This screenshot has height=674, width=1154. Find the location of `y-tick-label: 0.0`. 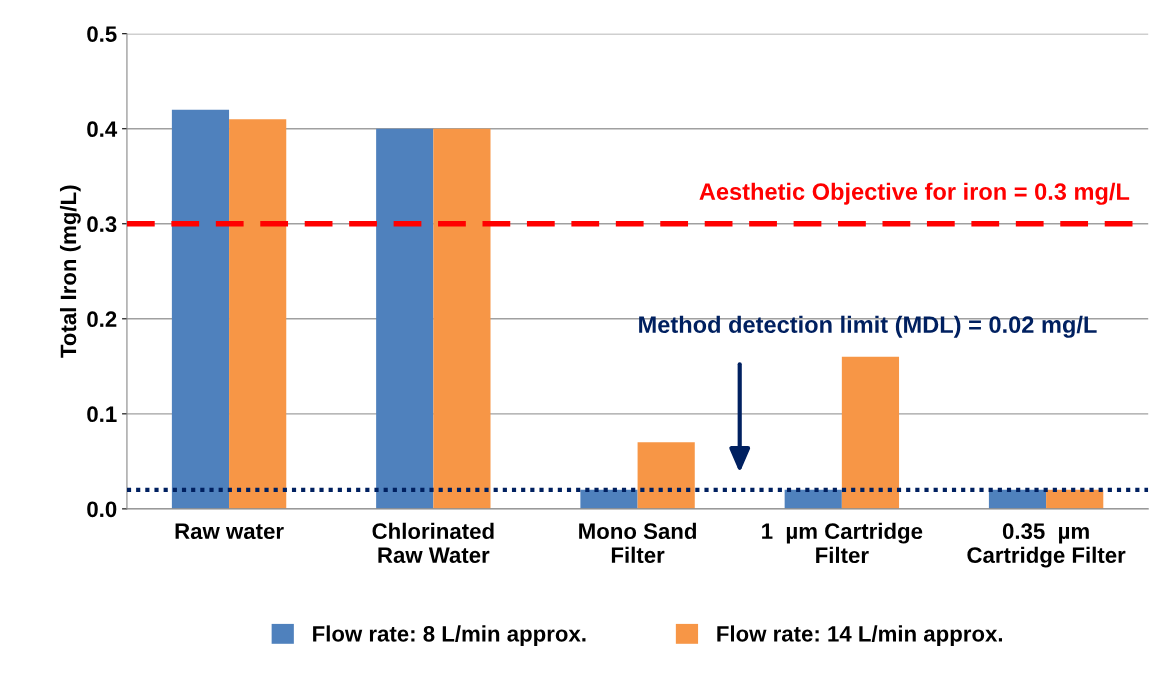

y-tick-label: 0.0 is located at coordinates (102, 509).